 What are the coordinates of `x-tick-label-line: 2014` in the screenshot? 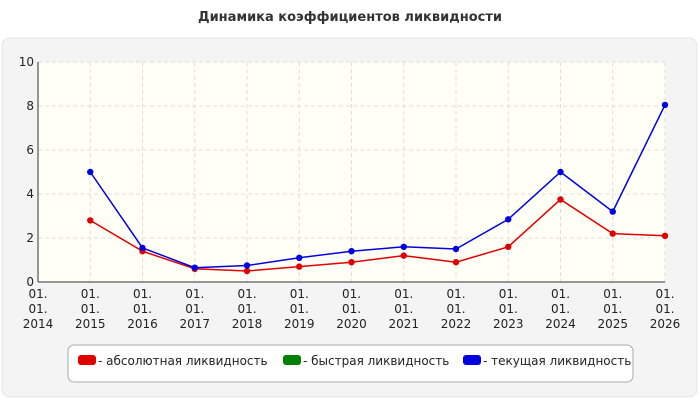 It's located at (38, 324).